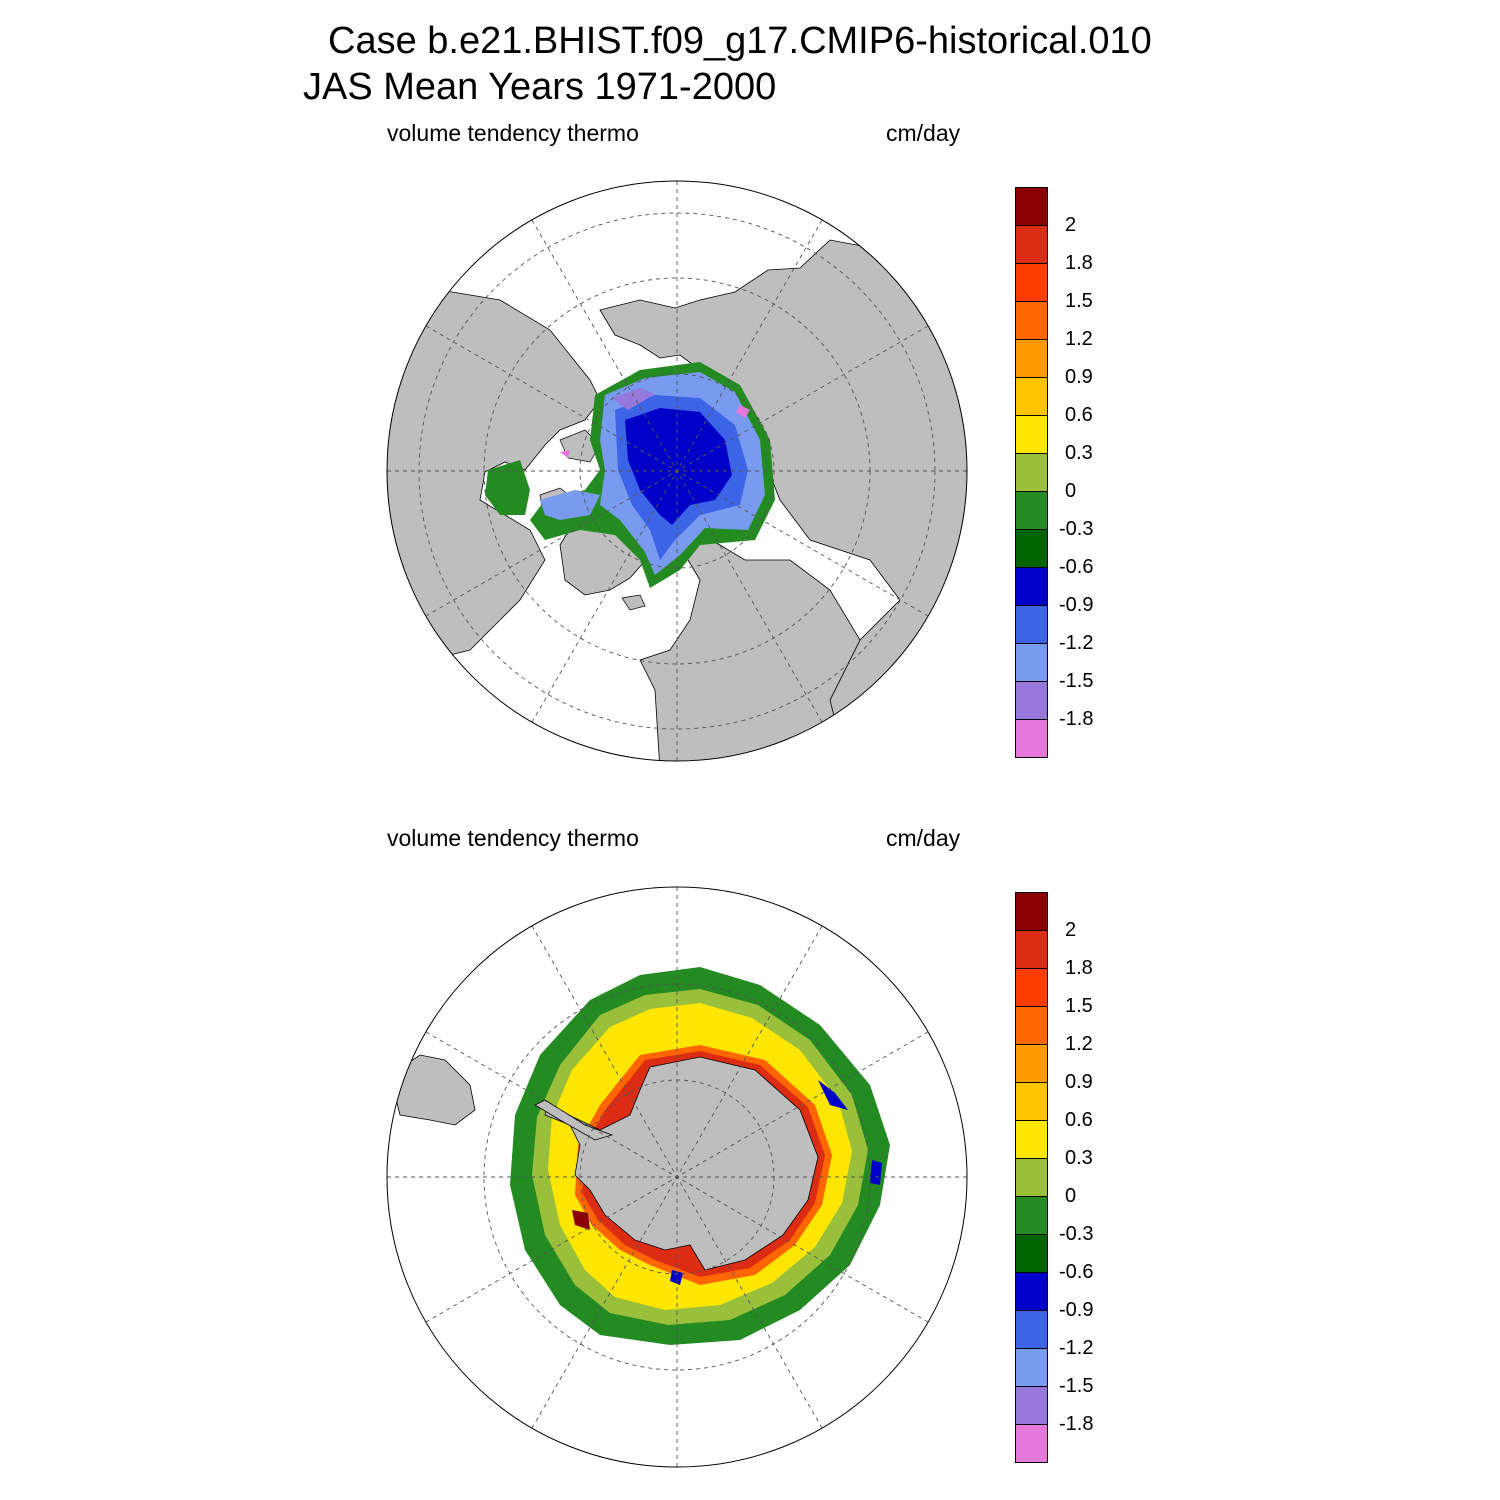  I want to click on field-green-hudson, so click(507, 487).